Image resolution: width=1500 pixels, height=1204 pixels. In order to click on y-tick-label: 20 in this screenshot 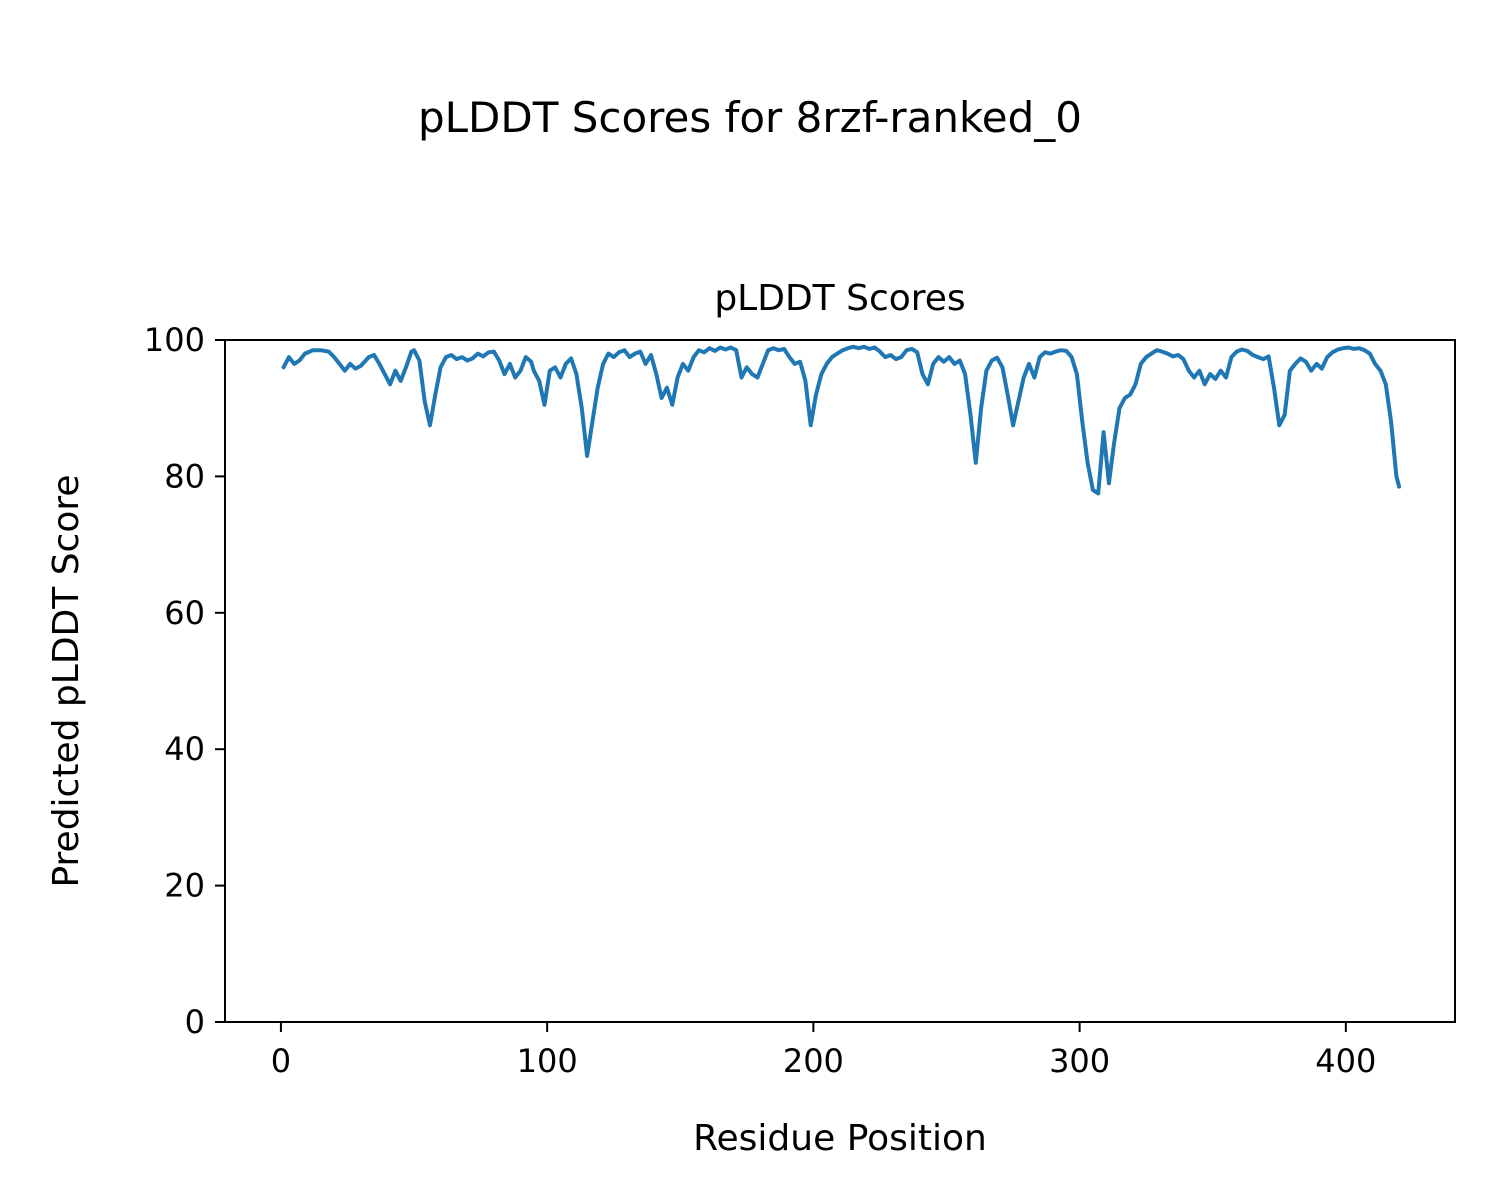, I will do `click(184, 886)`.